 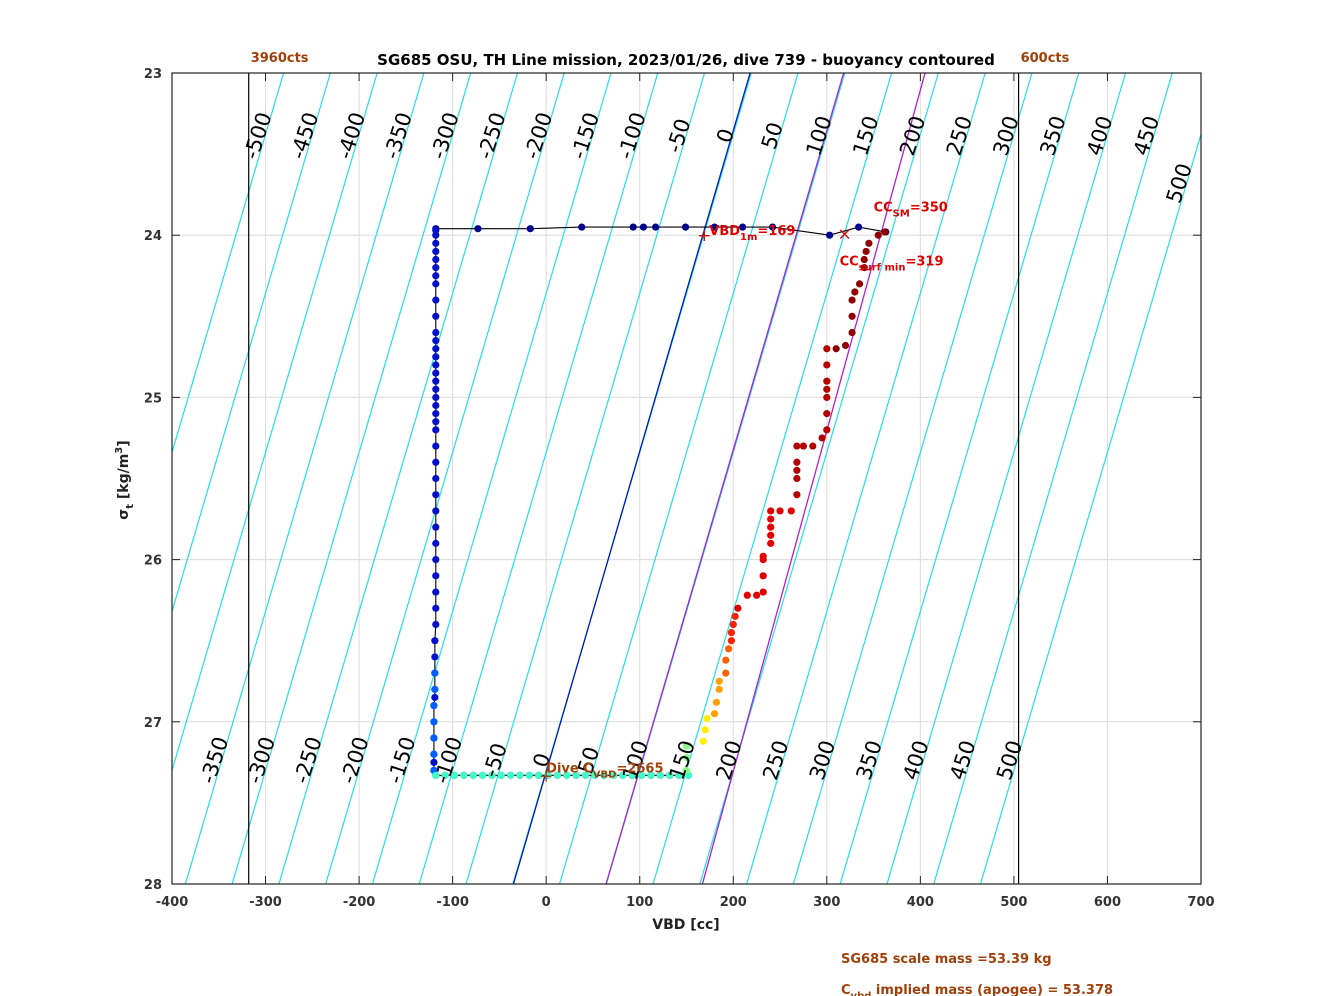 I want to click on note-part: vbd, so click(x=861, y=993).